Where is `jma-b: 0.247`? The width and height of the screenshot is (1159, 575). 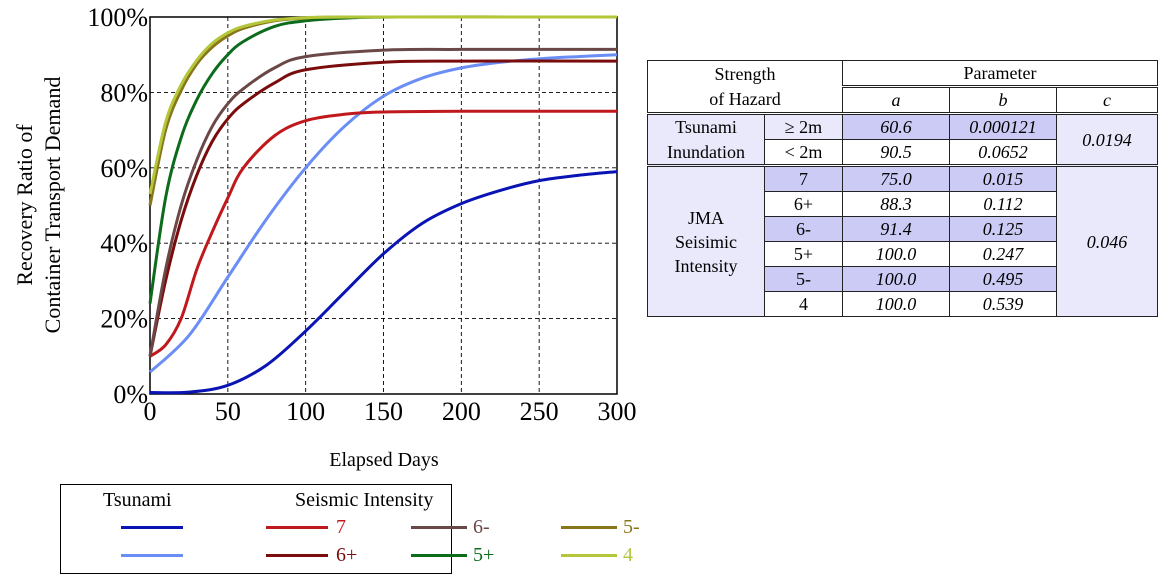 jma-b: 0.247 is located at coordinates (1003, 254).